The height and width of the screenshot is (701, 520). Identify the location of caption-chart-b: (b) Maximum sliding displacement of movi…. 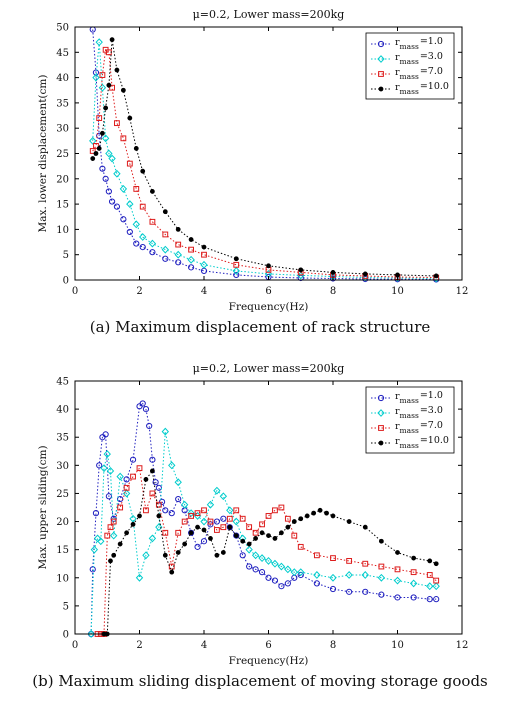
(260, 681).